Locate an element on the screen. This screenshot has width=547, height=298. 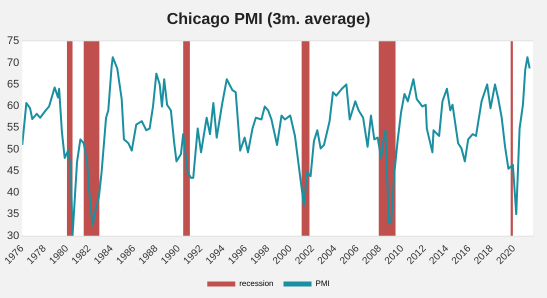
y-tick-label: 35 is located at coordinates (13, 214).